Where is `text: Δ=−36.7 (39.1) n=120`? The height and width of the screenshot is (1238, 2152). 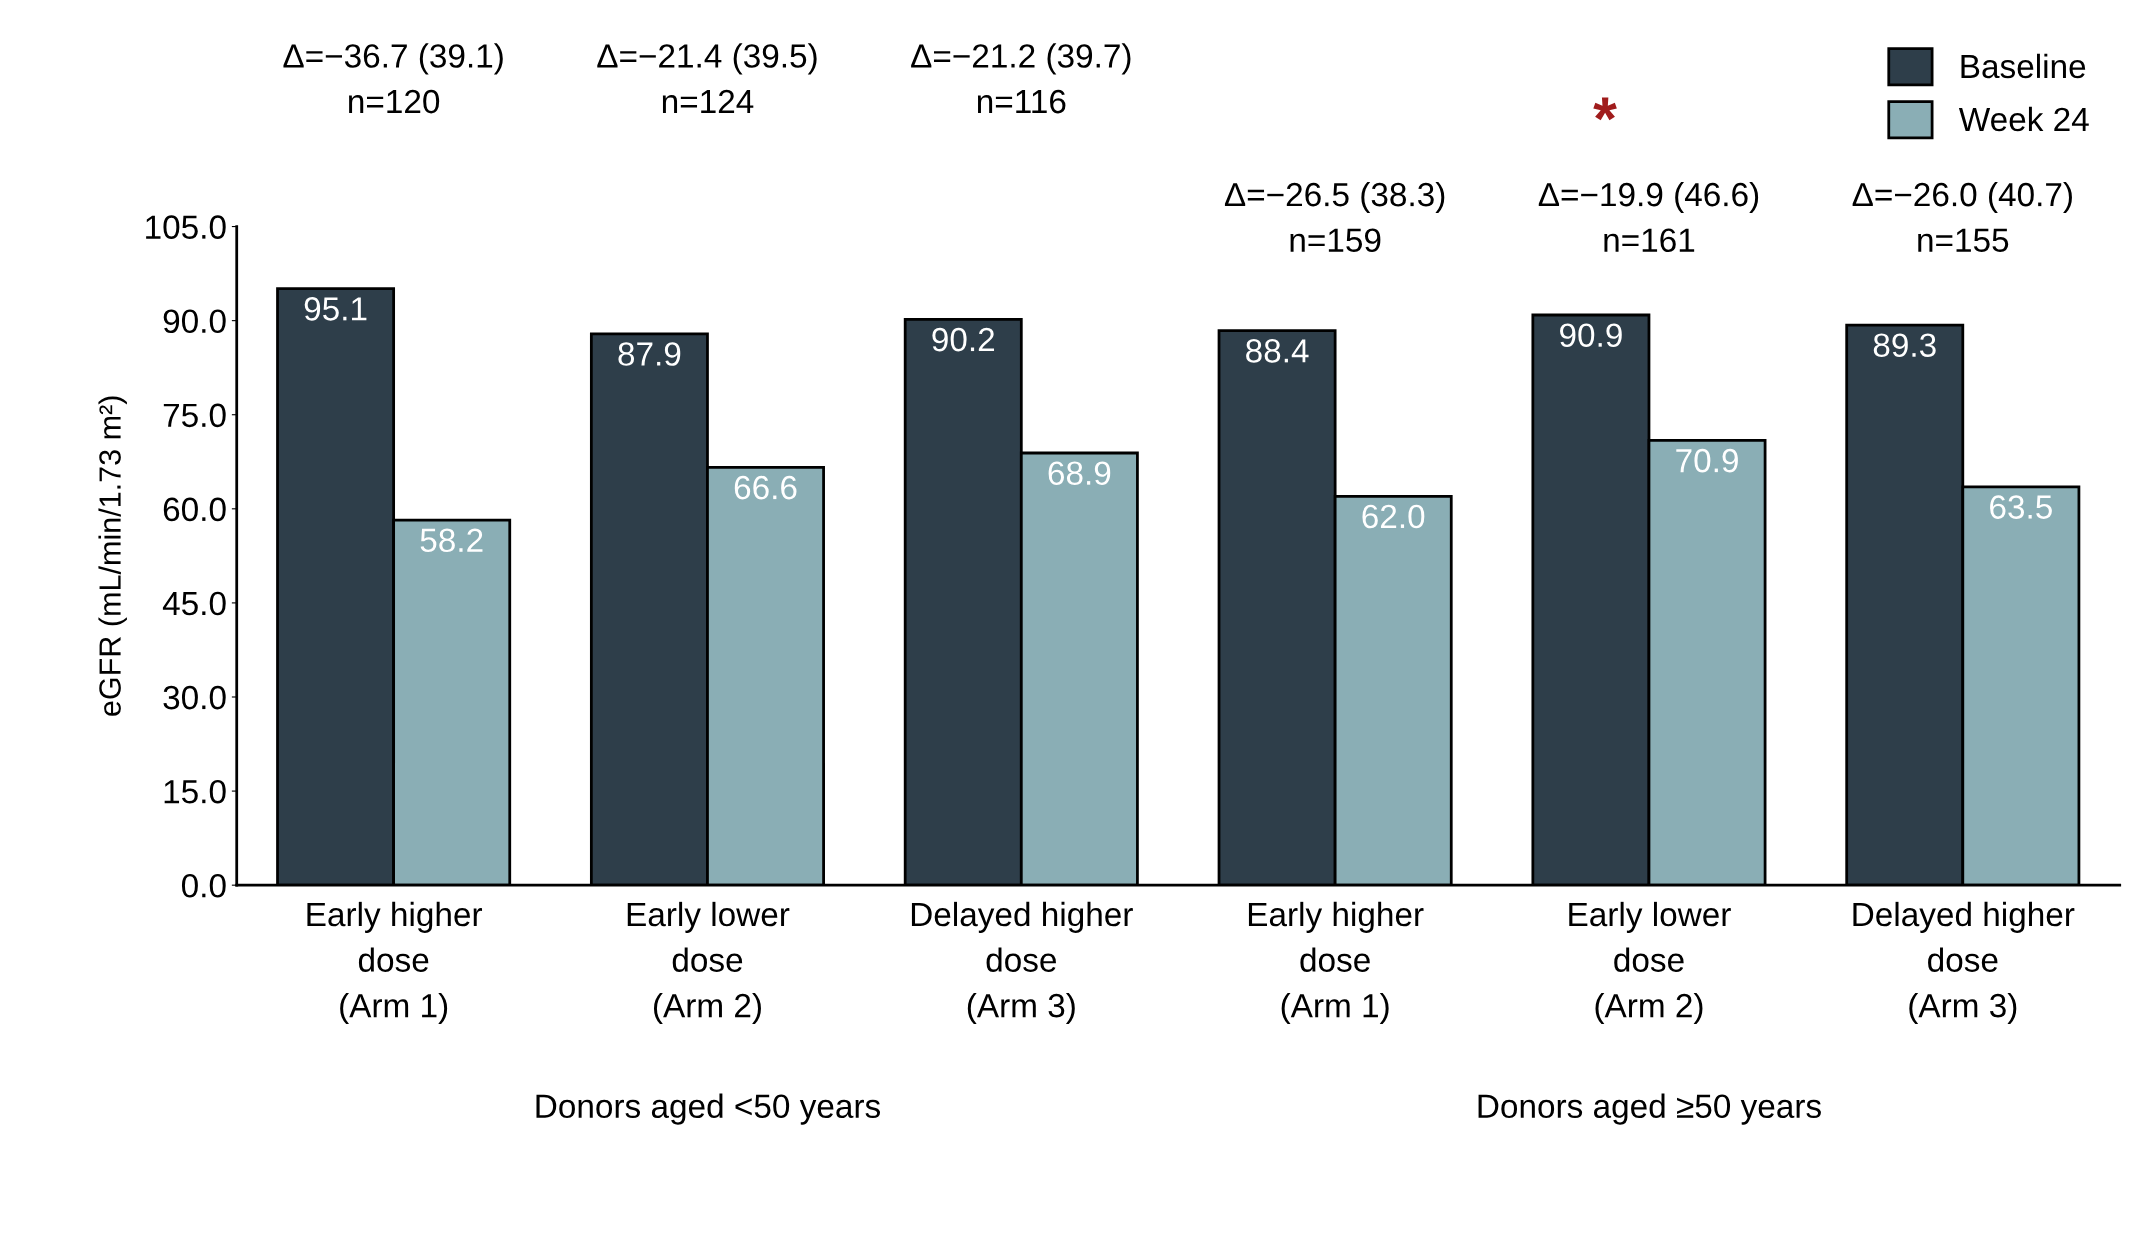 text: Δ=−36.7 (39.1) n=120 is located at coordinates (393, 78).